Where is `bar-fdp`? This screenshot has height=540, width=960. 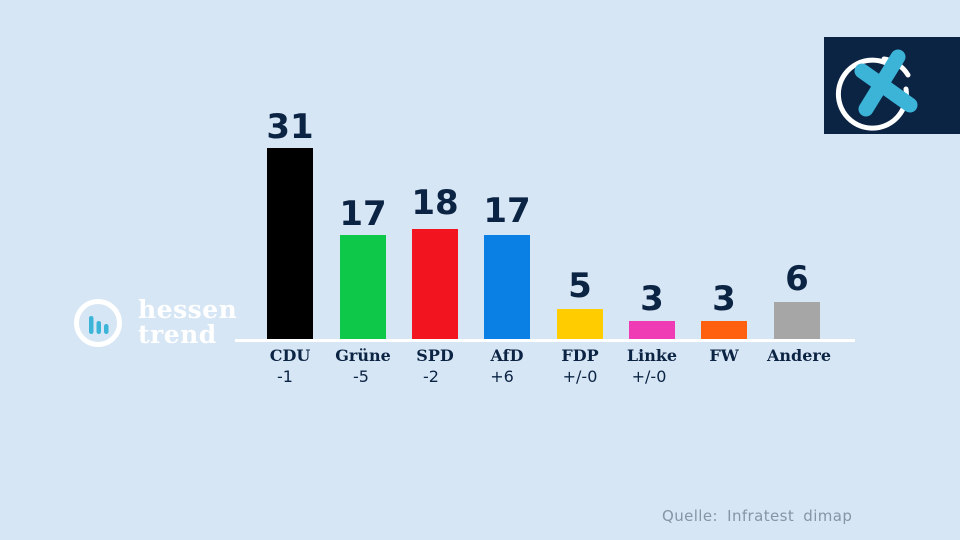 bar-fdp is located at coordinates (580, 324).